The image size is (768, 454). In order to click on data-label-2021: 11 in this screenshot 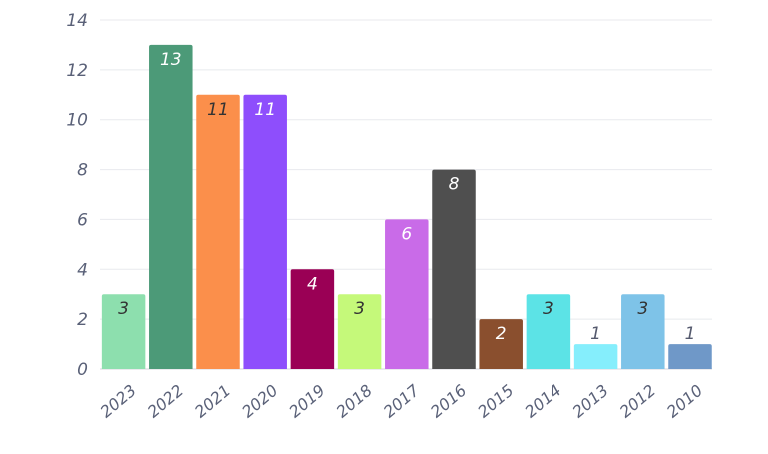, I will do `click(218, 110)`.